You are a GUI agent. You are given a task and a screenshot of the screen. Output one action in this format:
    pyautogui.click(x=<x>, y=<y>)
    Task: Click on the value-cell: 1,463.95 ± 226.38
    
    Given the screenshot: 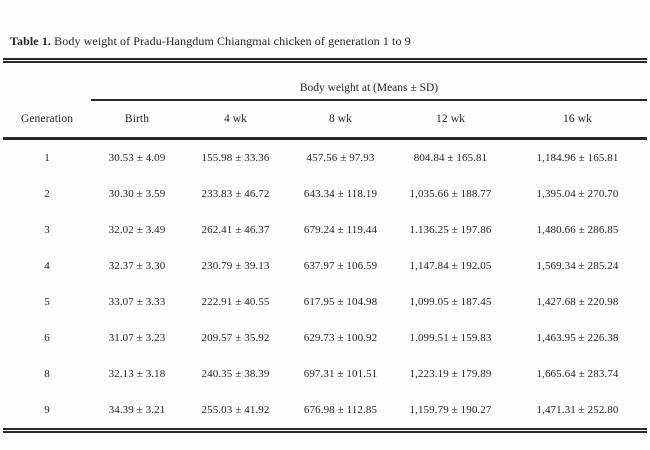 What is the action you would take?
    pyautogui.click(x=577, y=338)
    